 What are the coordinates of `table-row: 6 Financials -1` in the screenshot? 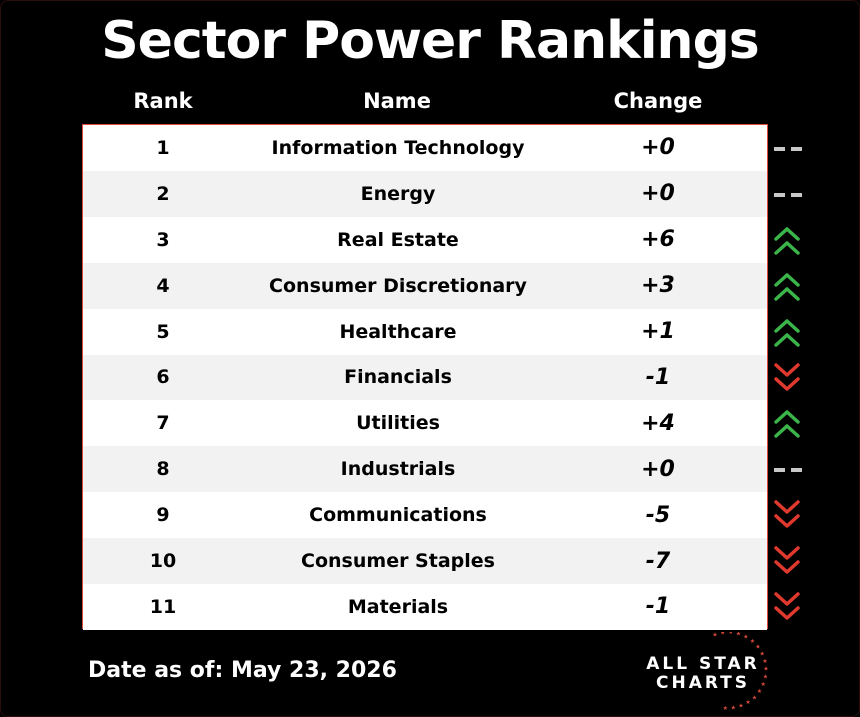 It's located at (425, 377).